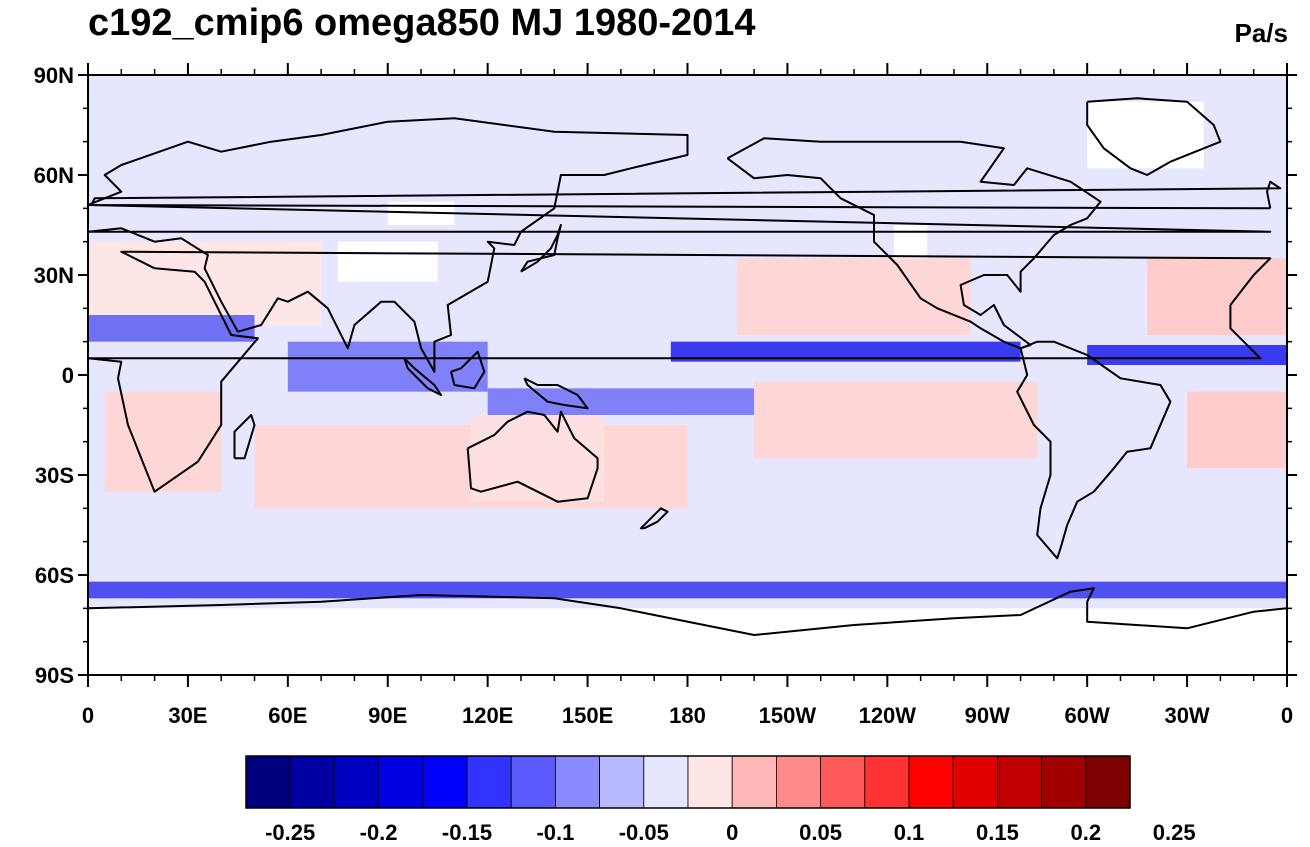  Describe the element at coordinates (54, 675) in the screenshot. I see `lat-tick-label: 90S` at that location.